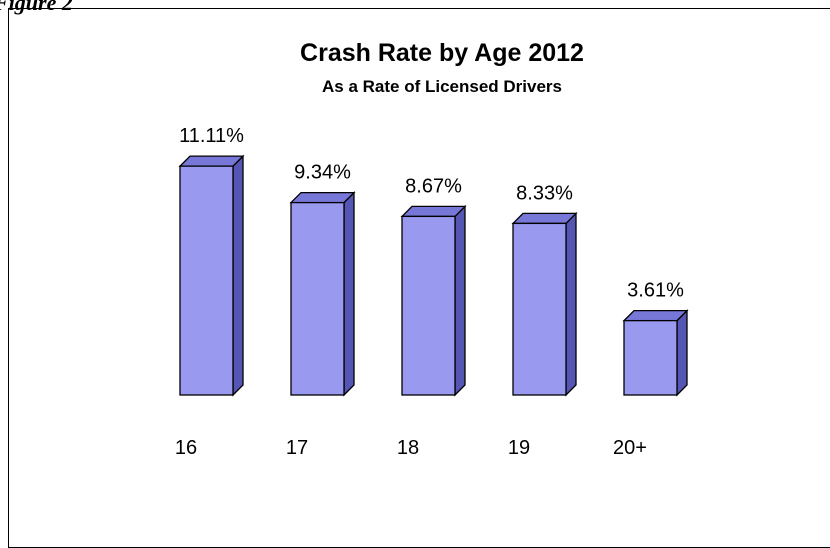  What do you see at coordinates (408, 448) in the screenshot?
I see `category-label-18: 18` at bounding box center [408, 448].